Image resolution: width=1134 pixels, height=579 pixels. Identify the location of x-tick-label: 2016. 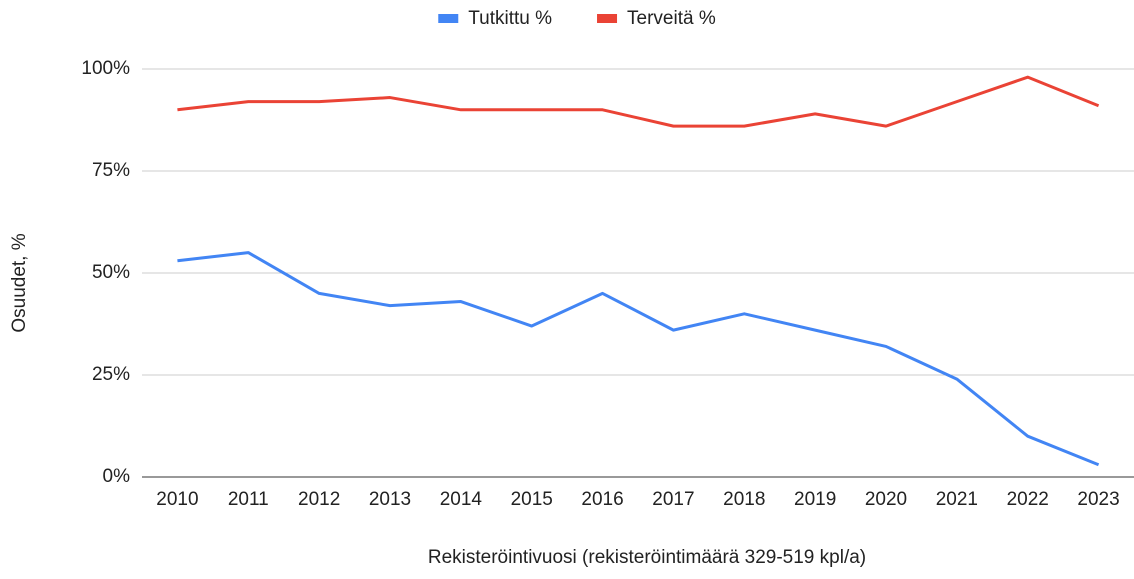
(602, 499).